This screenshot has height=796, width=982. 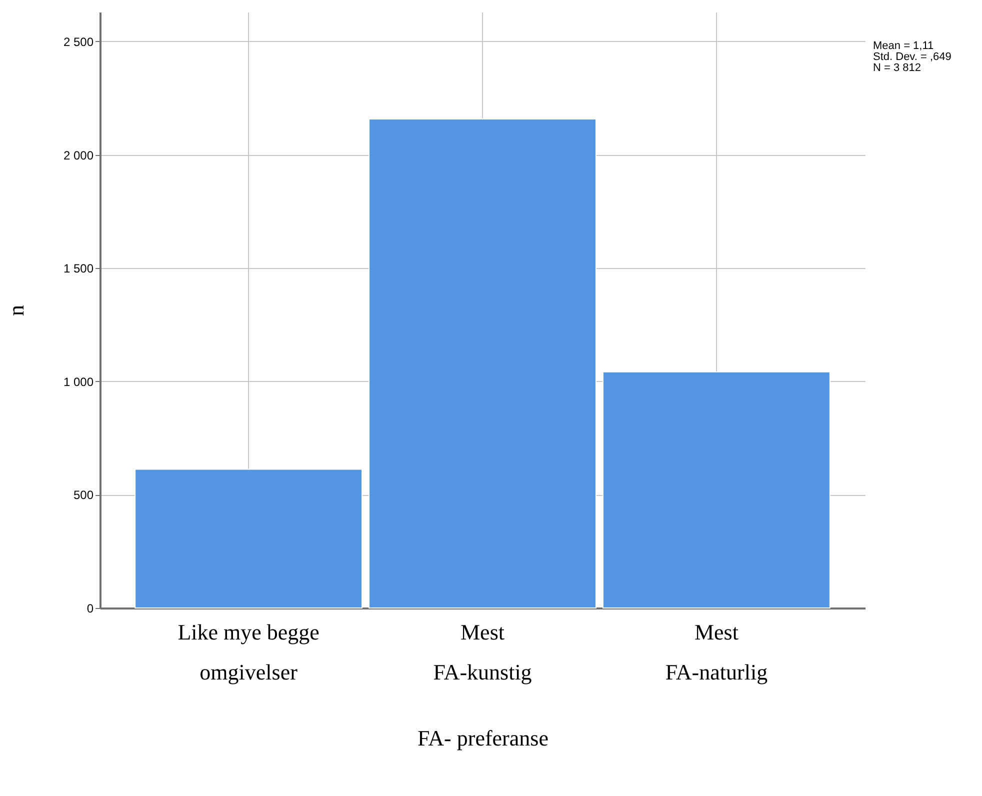 I want to click on x-axis-title: FA- preferanse, so click(x=483, y=738).